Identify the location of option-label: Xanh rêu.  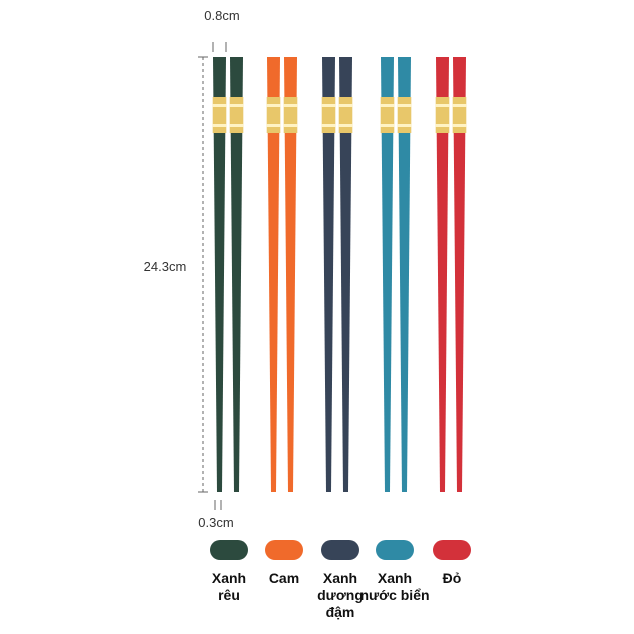
(229, 586).